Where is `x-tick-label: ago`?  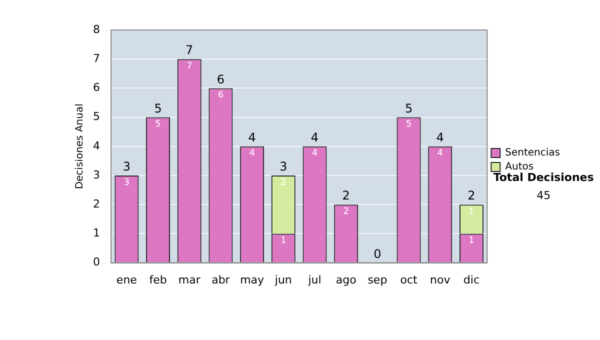
x-tick-label: ago is located at coordinates (346, 279).